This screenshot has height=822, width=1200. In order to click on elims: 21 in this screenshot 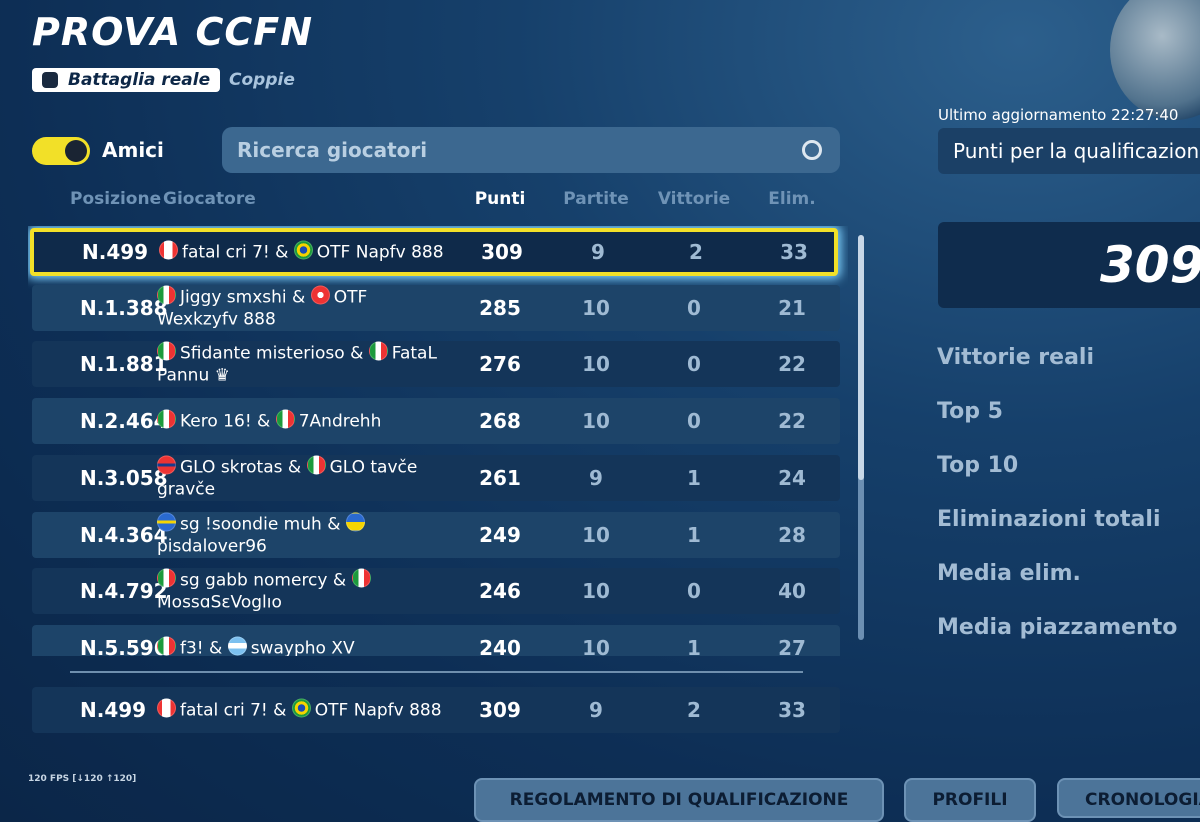, I will do `click(792, 307)`.